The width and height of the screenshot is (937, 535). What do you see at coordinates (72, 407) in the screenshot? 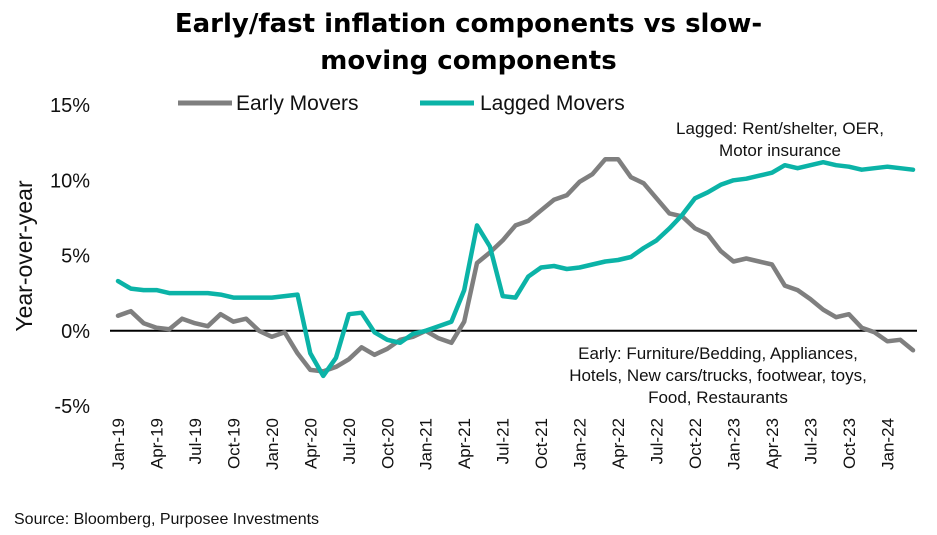
I see `y-tick-label: -5%` at bounding box center [72, 407].